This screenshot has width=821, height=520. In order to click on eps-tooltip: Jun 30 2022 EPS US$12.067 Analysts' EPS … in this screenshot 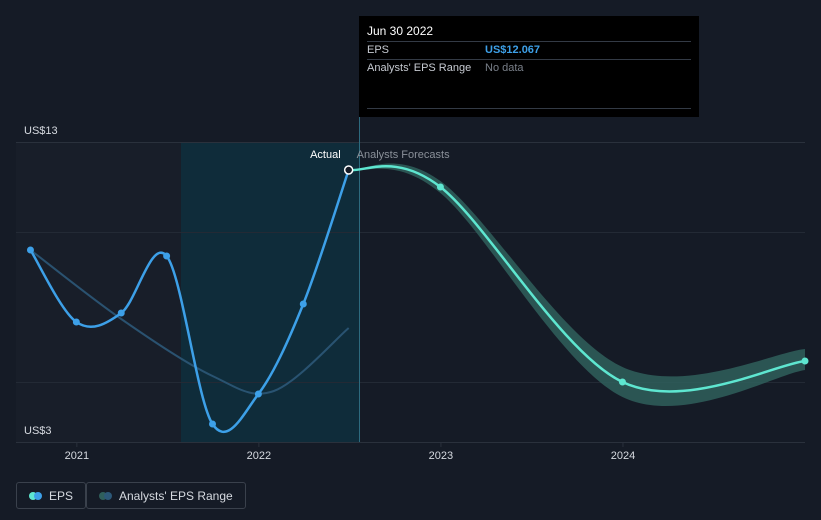, I will do `click(529, 66)`.